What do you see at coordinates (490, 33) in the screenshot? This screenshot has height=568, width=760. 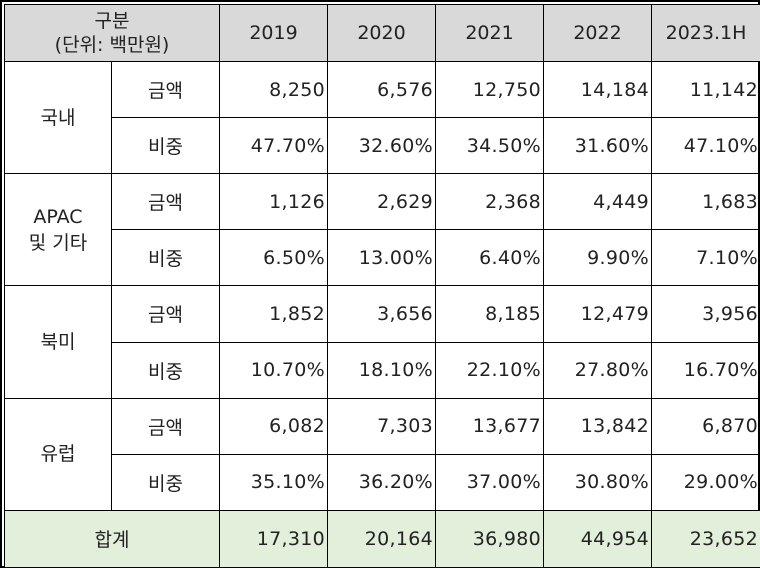 I see `header-year-2021: 2021` at bounding box center [490, 33].